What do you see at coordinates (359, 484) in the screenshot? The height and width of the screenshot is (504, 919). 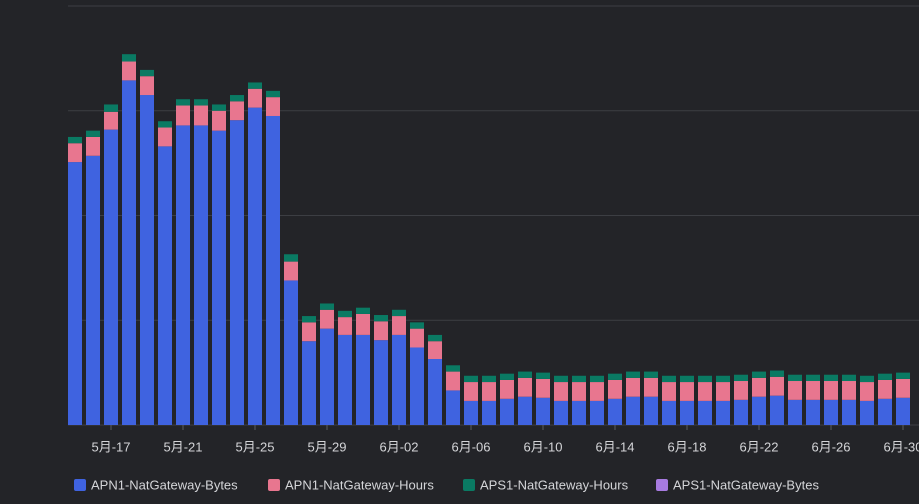 I see `legend-label: APN1-NatGateway-Hours` at bounding box center [359, 484].